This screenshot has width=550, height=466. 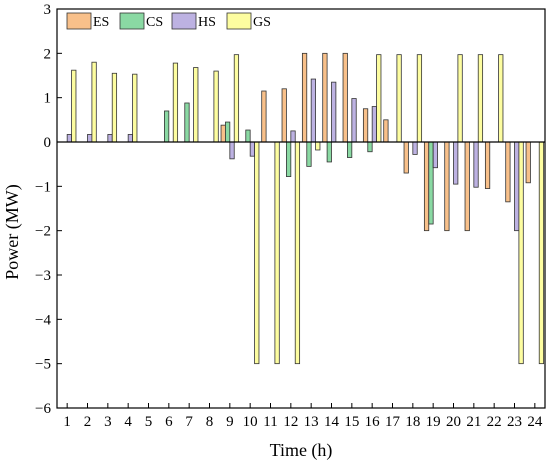 What do you see at coordinates (101, 22) in the screenshot?
I see `legend-label-es: ES` at bounding box center [101, 22].